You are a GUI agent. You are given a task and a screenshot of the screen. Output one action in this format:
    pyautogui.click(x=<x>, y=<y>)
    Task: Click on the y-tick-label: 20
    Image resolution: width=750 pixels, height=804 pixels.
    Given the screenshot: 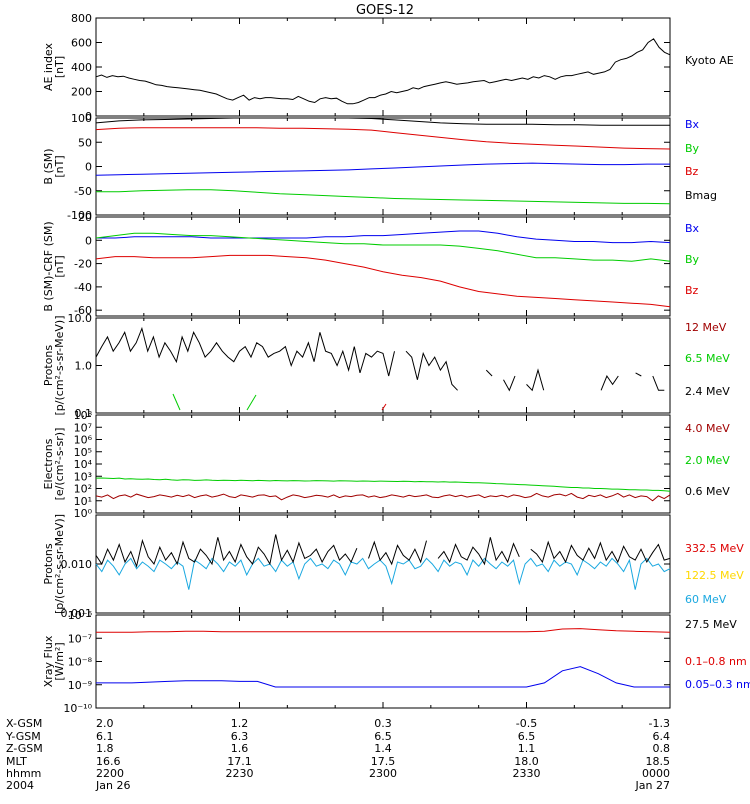 What is the action you would take?
    pyautogui.click(x=85, y=217)
    